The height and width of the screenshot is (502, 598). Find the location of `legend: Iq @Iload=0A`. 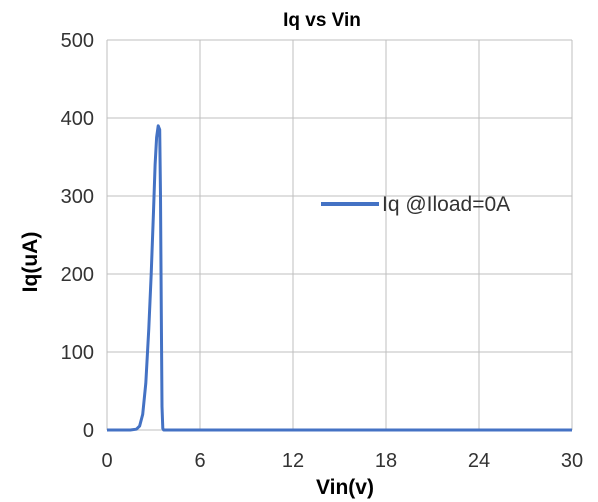

legend: Iq @Iload=0A is located at coordinates (415, 204).